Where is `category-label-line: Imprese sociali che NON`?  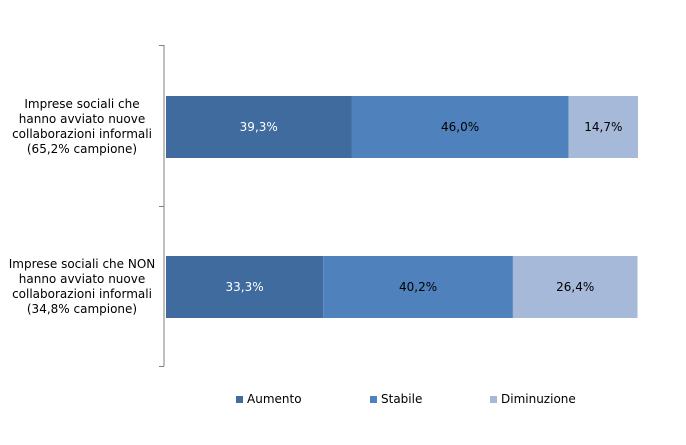 category-label-line: Imprese sociali che NON is located at coordinates (82, 264).